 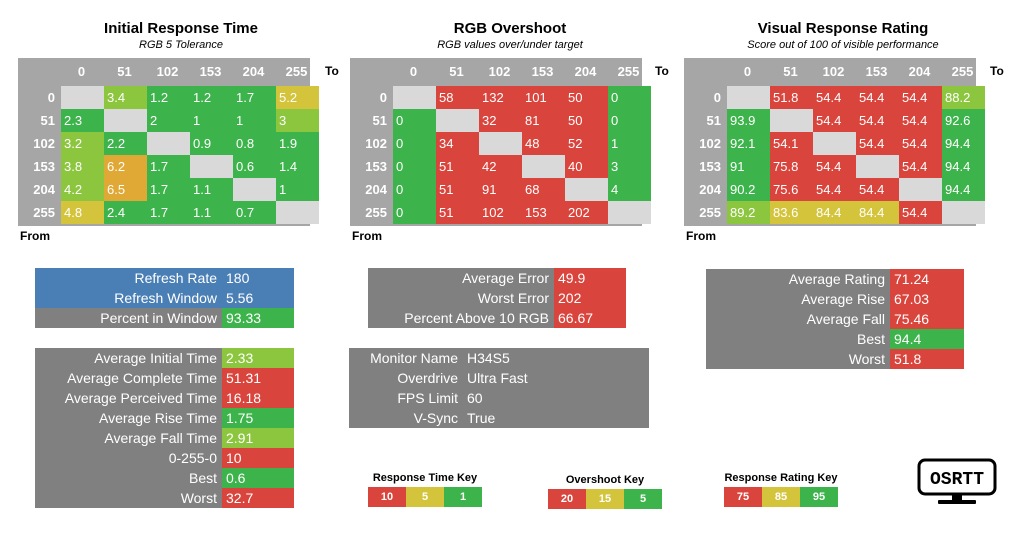 I want to click on heatmap-cell: 84.4, so click(x=877, y=212).